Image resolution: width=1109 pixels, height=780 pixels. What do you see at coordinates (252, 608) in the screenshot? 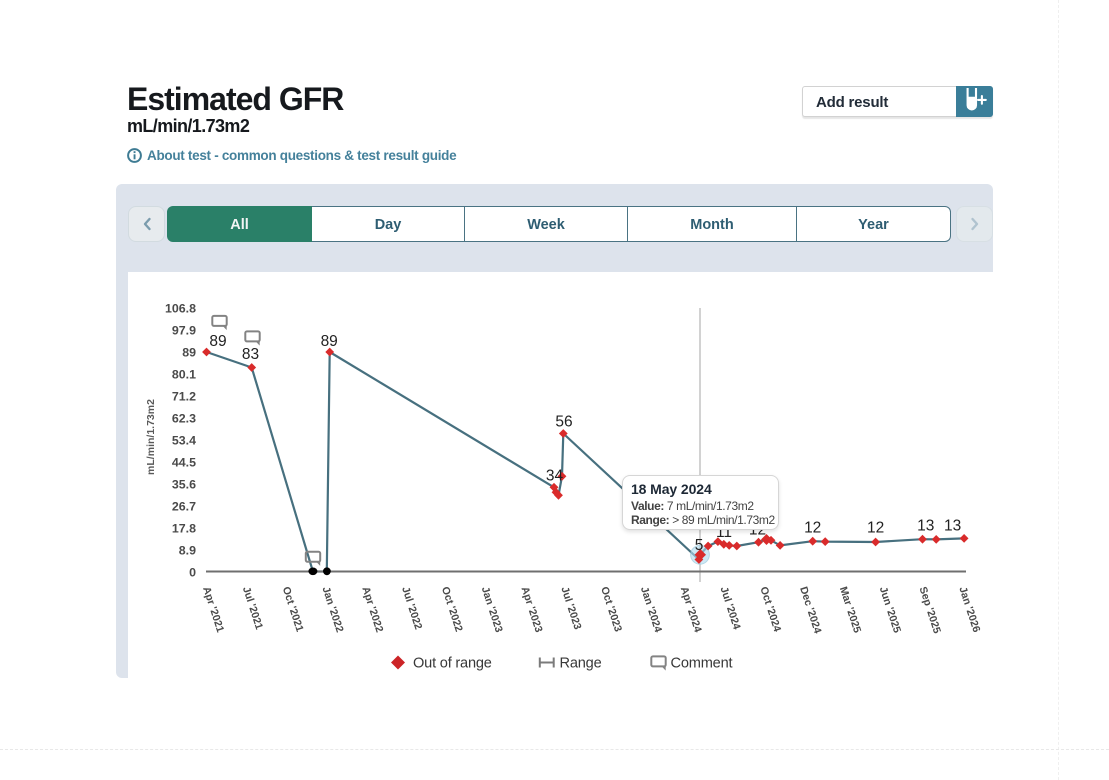
I see `svg-text: Jul '2021` at bounding box center [252, 608].